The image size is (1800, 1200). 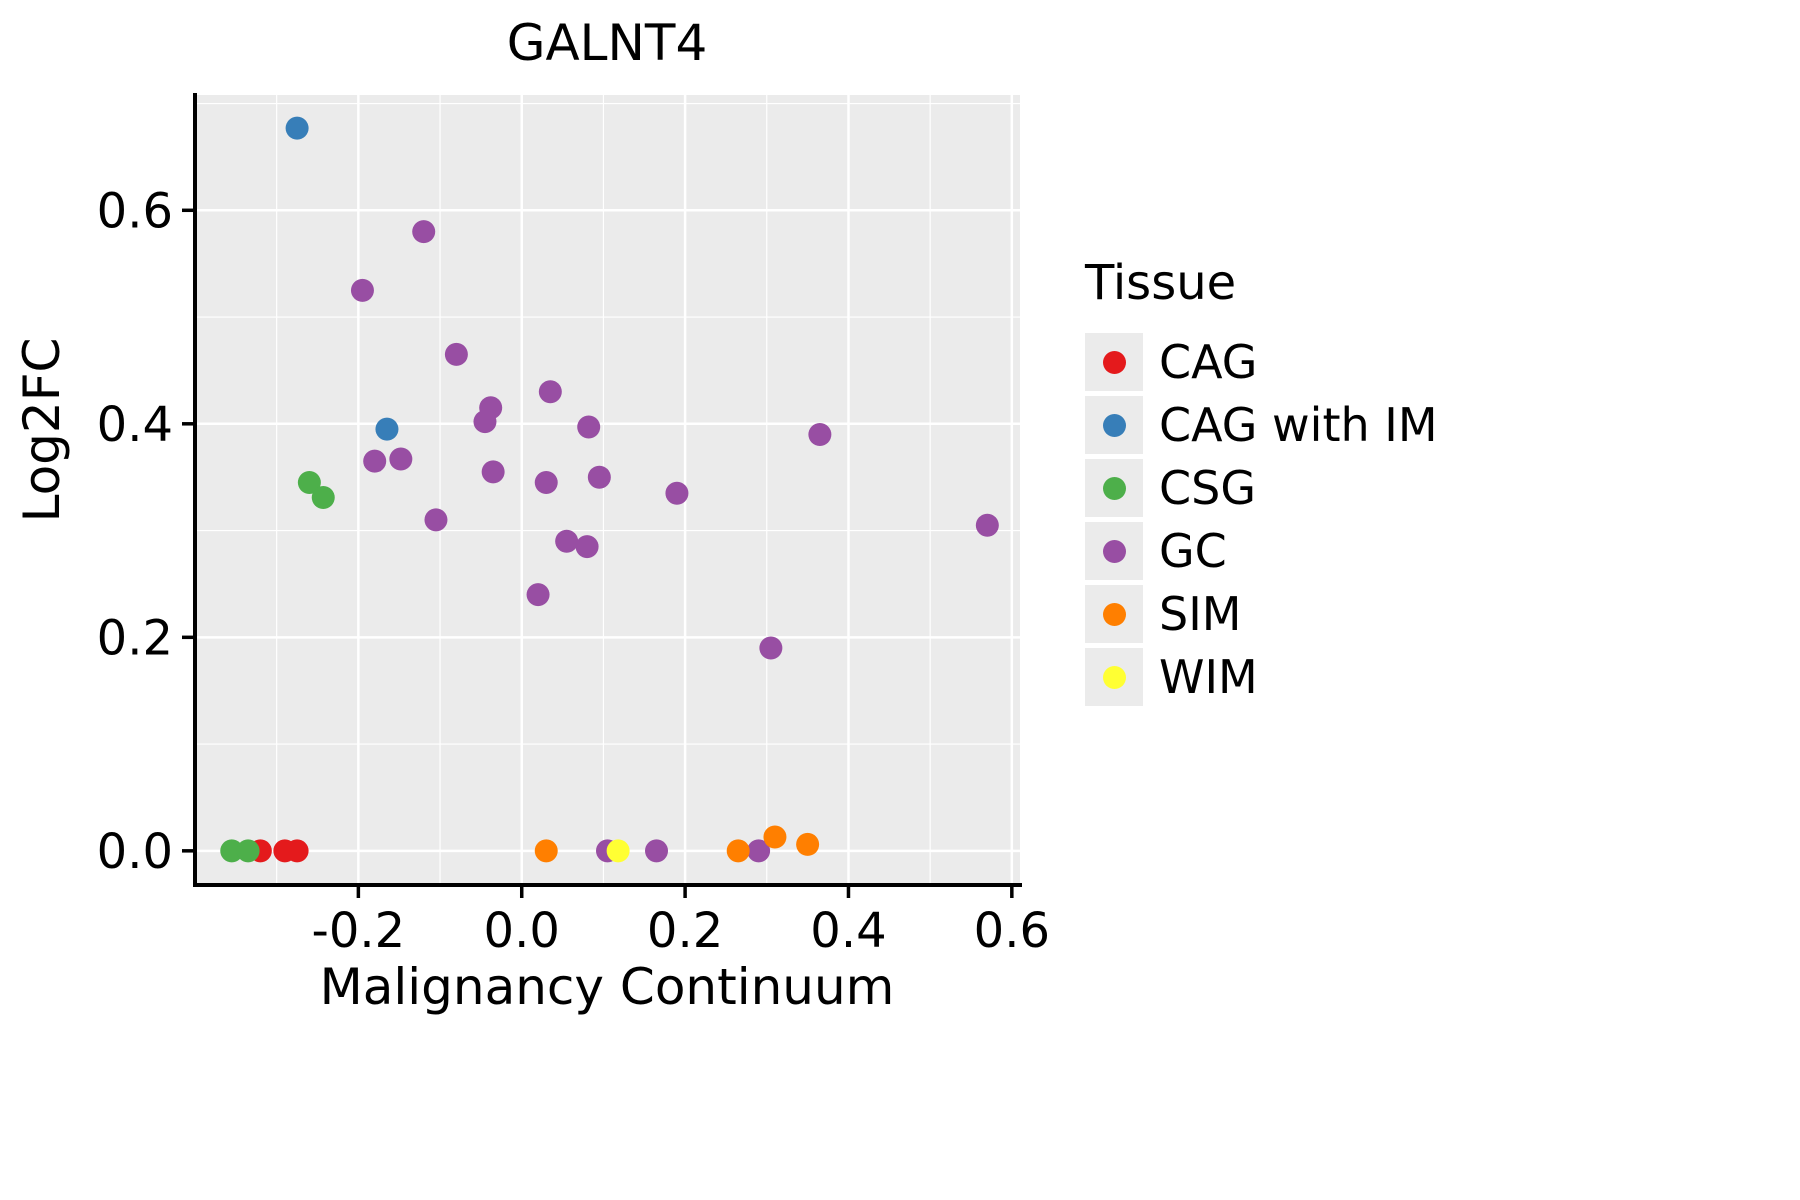 I want to click on y-tick-label: 0.2, so click(x=135, y=638).